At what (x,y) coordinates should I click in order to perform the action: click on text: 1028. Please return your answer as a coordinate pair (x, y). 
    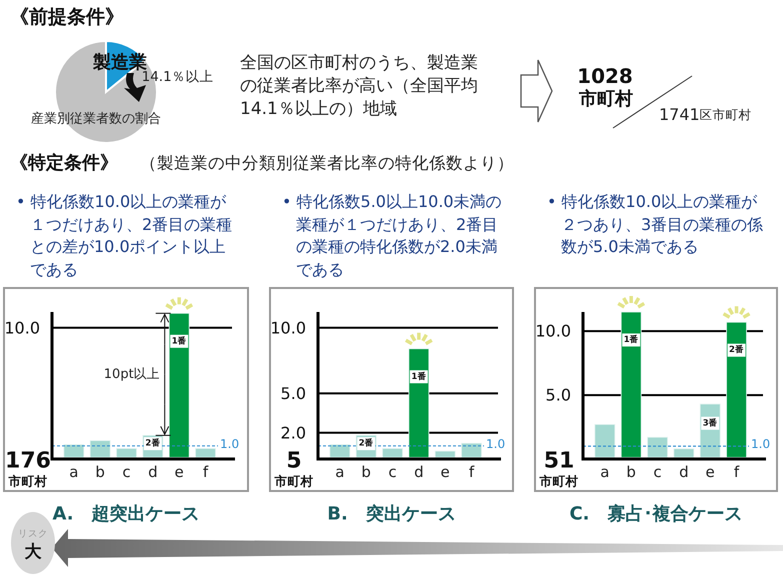
    Looking at the image, I should click on (605, 76).